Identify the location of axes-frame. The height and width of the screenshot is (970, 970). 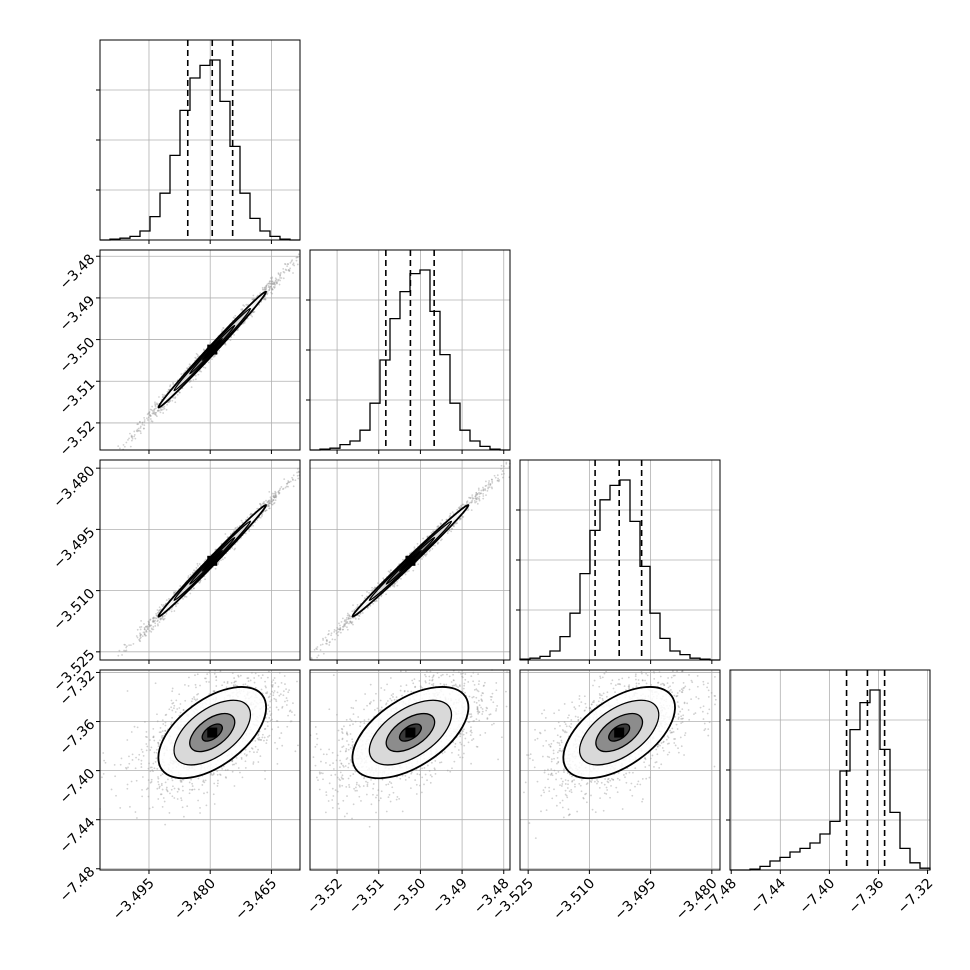
(200, 560).